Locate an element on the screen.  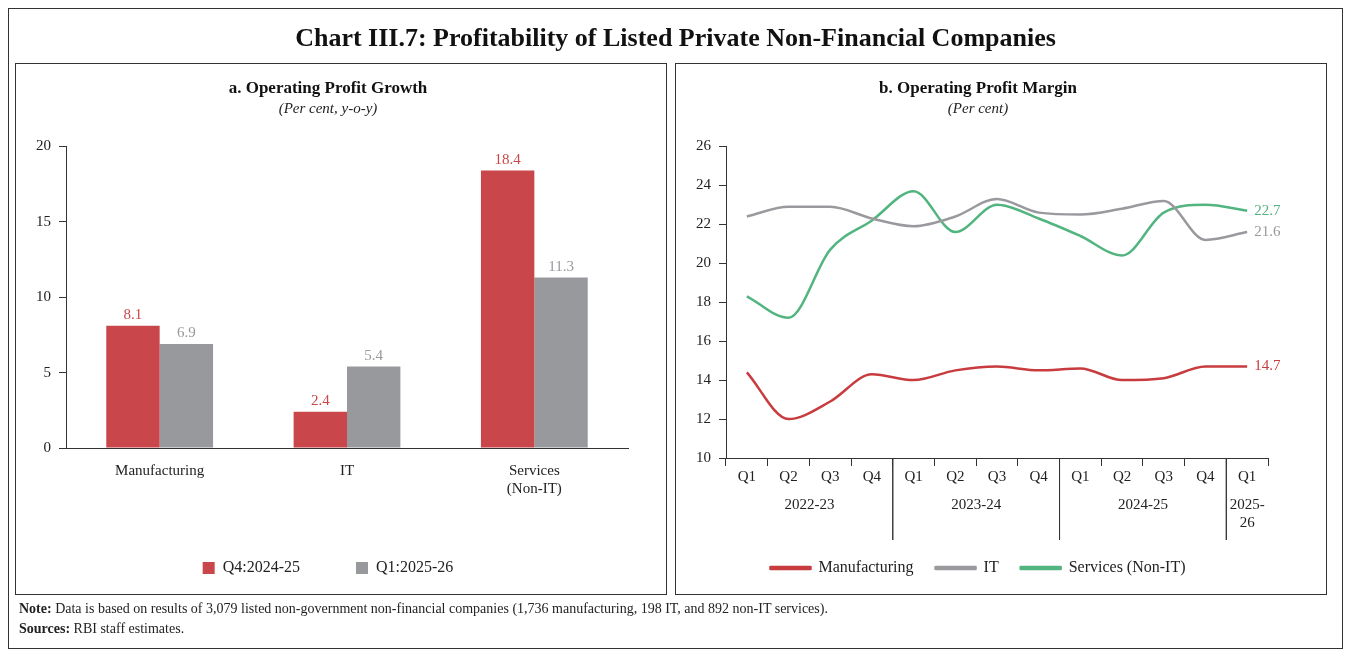
text: 2025-26 is located at coordinates (1247, 513).